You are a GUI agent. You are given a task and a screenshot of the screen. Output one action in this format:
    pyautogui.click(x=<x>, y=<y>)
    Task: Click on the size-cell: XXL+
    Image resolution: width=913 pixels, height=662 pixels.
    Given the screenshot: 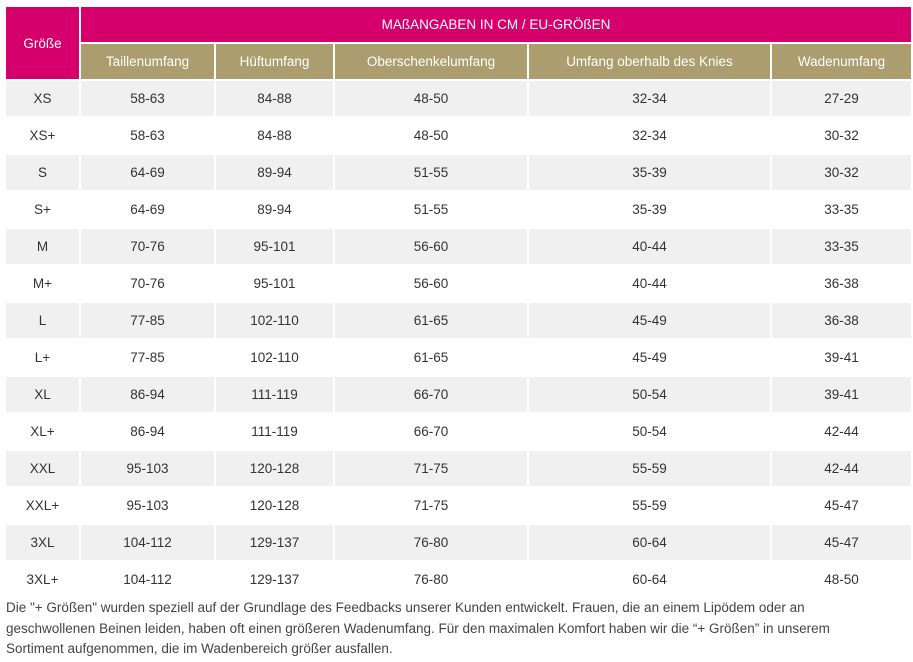 What is the action you would take?
    pyautogui.click(x=43, y=506)
    